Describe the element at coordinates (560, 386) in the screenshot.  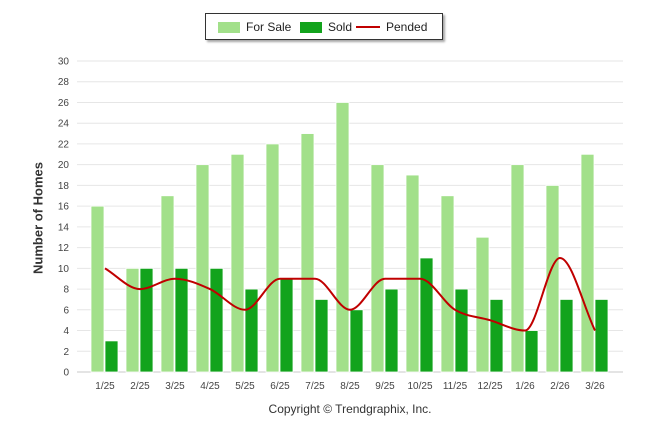
I see `x-tick-label: 2/26` at that location.